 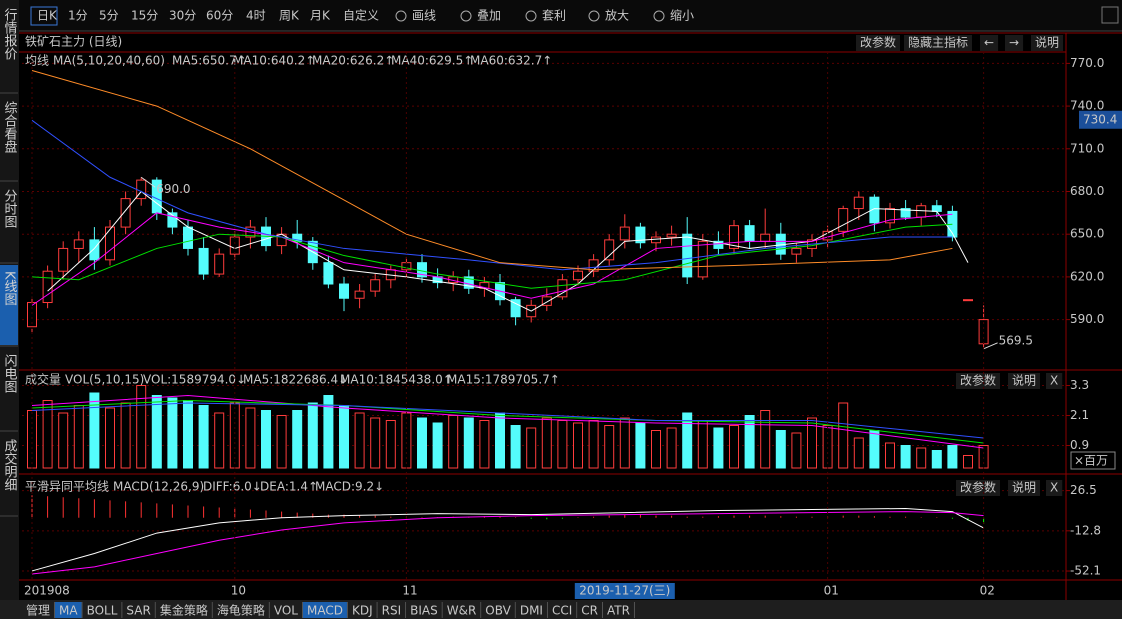 What do you see at coordinates (989, 43) in the screenshot?
I see `panel-button: ←` at bounding box center [989, 43].